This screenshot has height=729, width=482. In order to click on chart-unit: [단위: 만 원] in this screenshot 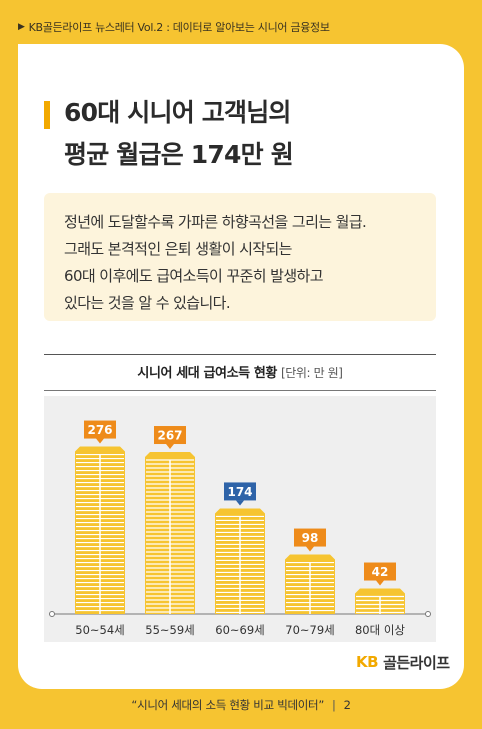, I will do `click(311, 373)`.